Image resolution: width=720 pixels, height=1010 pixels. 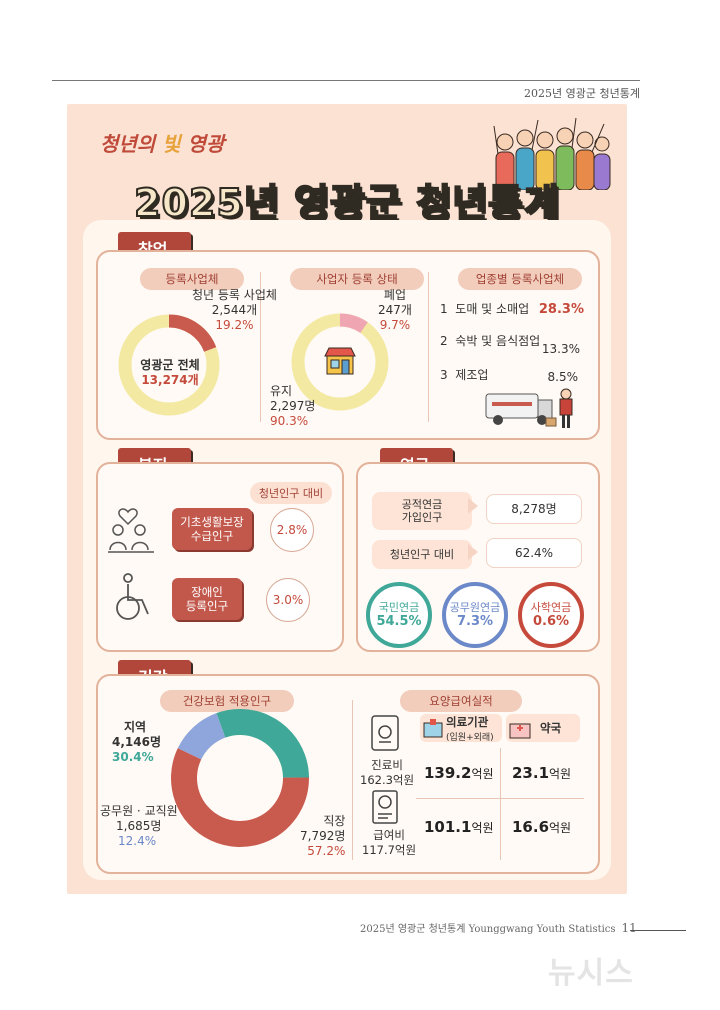 What do you see at coordinates (459, 773) in the screenshot?
I see `treatment-medical-value: 139.2억원` at bounding box center [459, 773].